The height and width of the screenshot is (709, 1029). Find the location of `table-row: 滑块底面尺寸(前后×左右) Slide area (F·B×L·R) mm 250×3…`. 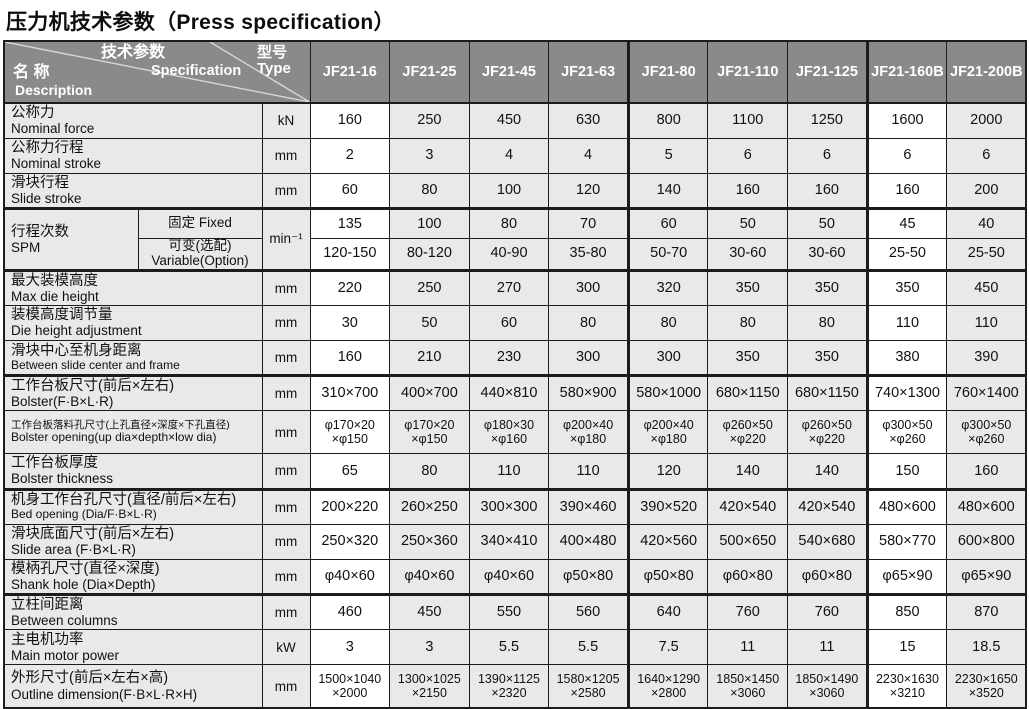

table-row: 滑块底面尺寸(前后×左右) Slide area (F·B×L·R) mm 250×3… is located at coordinates (515, 541).